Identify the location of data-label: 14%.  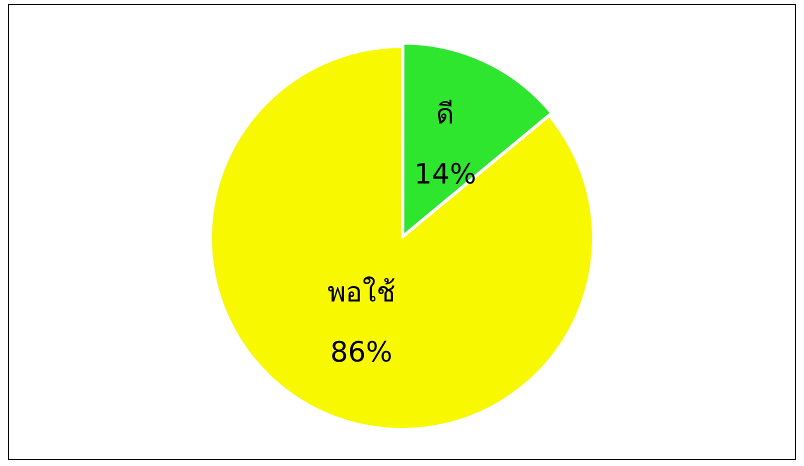
(445, 173).